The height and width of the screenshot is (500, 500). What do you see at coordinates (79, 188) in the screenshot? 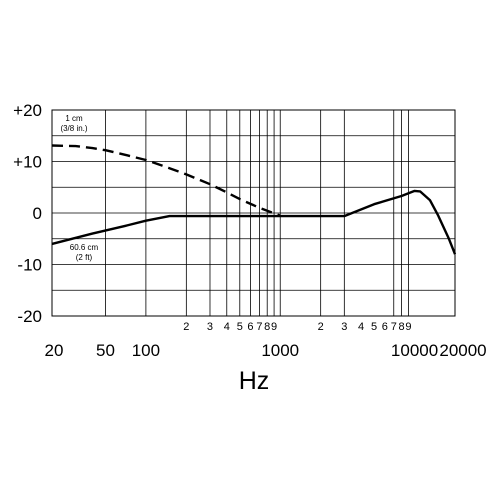
I see `curve-annotations: 1 cm(3/8 in.) 60.6 cm(2 ft)` at bounding box center [79, 188].